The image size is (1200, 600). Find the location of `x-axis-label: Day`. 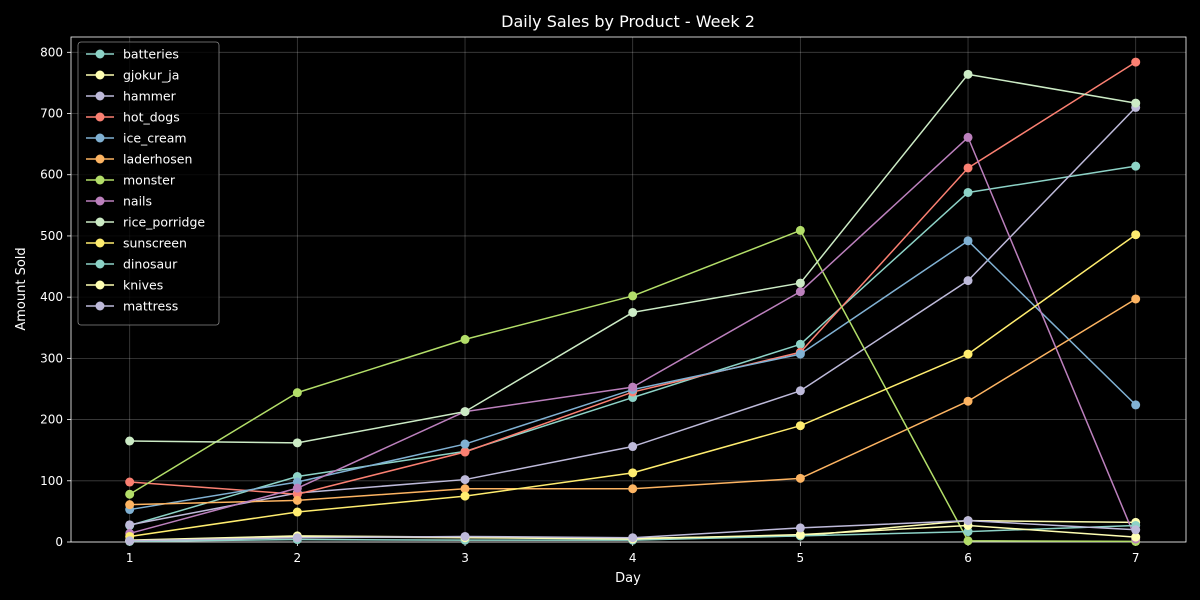

x-axis-label: Day is located at coordinates (628, 578).